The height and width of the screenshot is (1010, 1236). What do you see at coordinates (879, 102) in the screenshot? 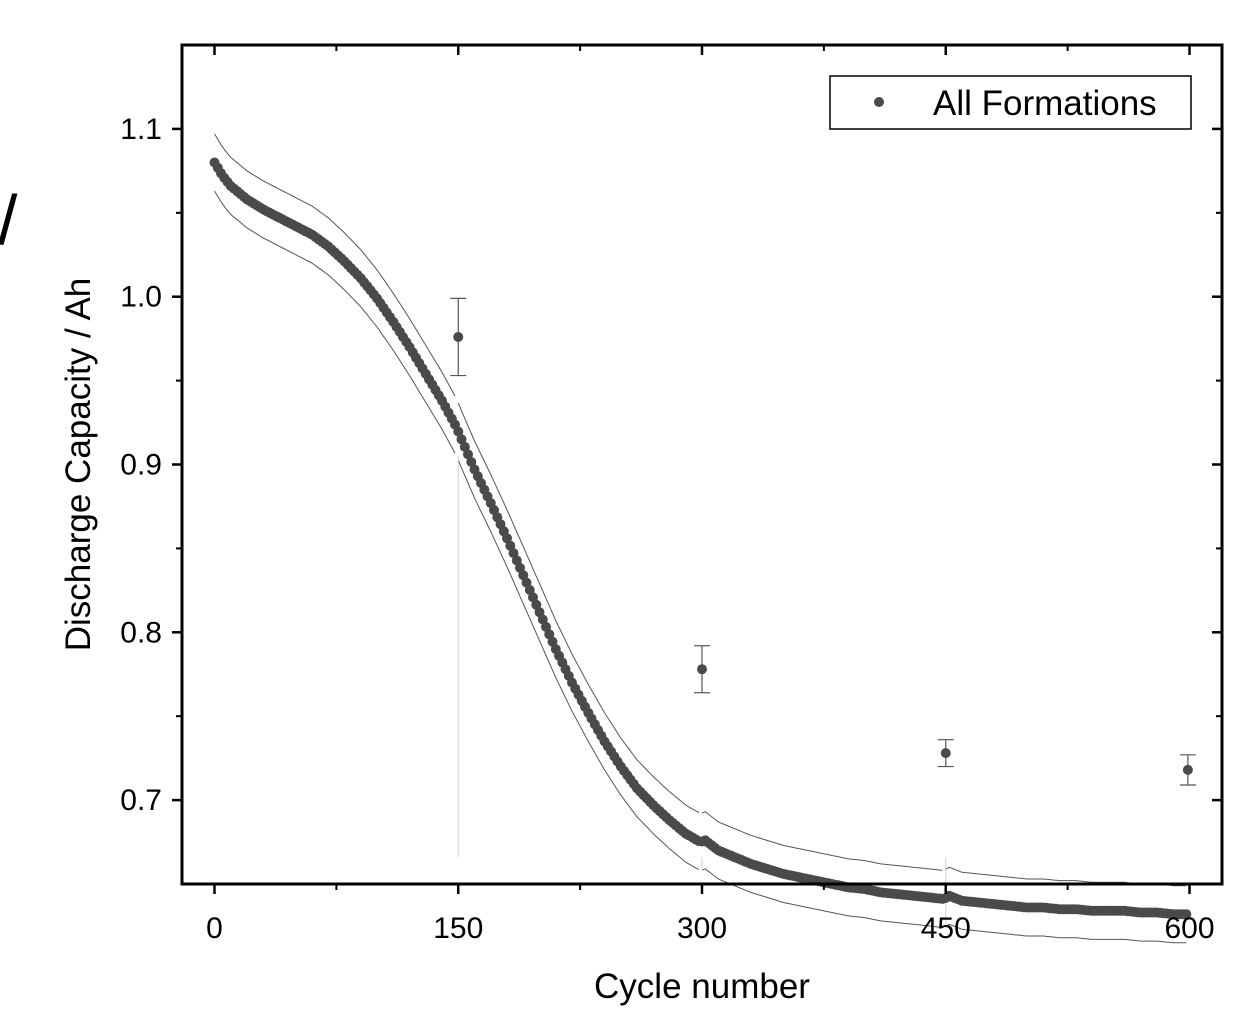
I see `legend-marker` at bounding box center [879, 102].